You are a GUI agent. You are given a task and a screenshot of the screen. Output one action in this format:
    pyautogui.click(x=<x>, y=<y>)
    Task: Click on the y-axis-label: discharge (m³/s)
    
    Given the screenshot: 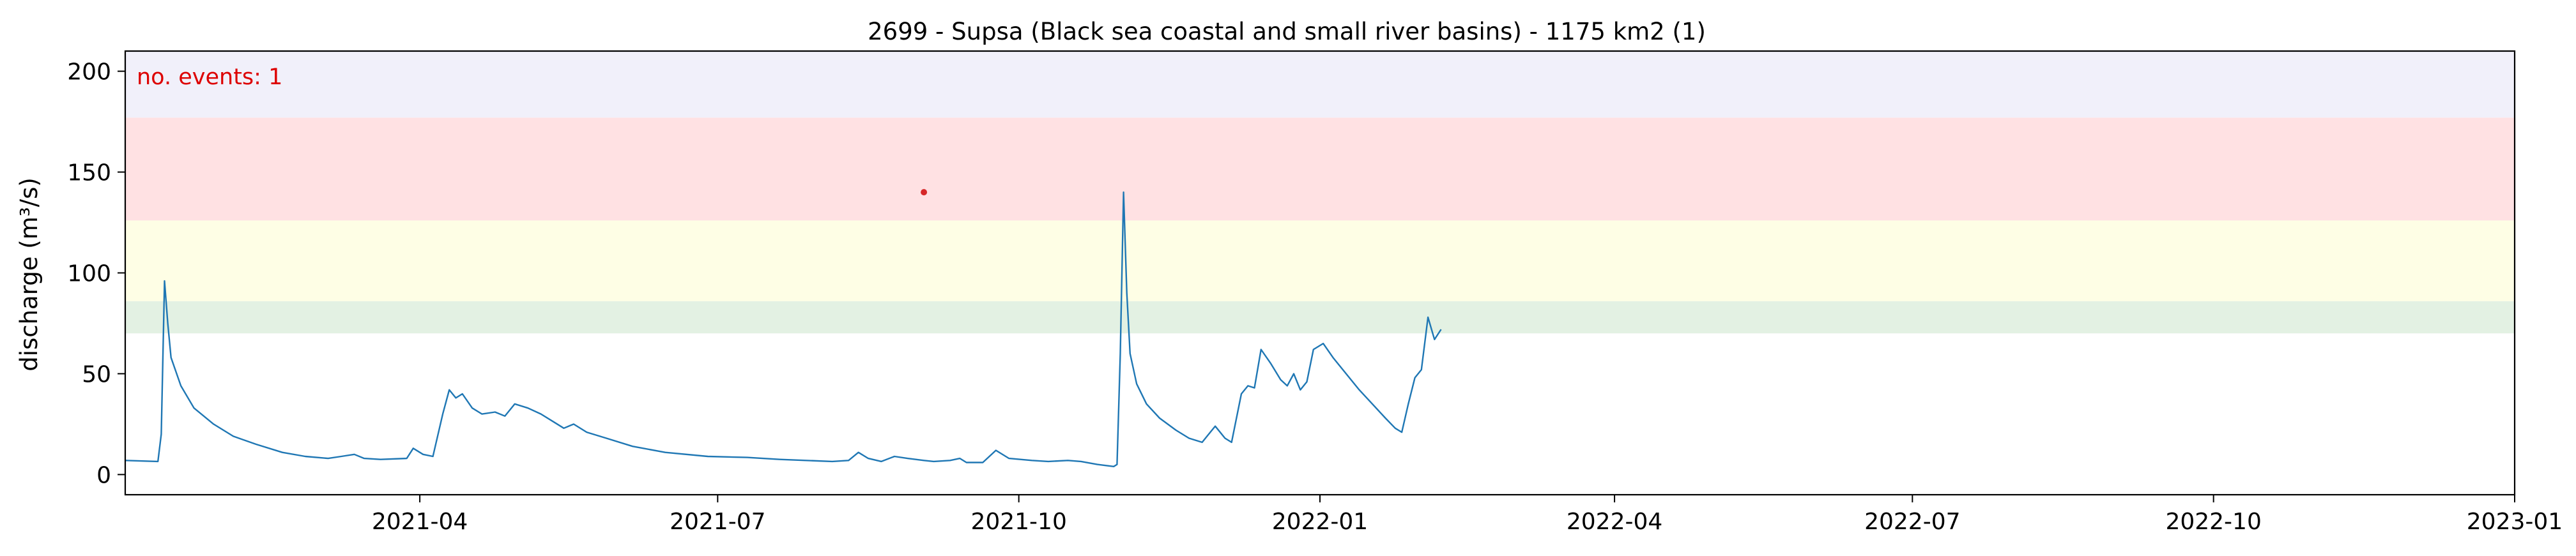 What is the action you would take?
    pyautogui.click(x=29, y=275)
    